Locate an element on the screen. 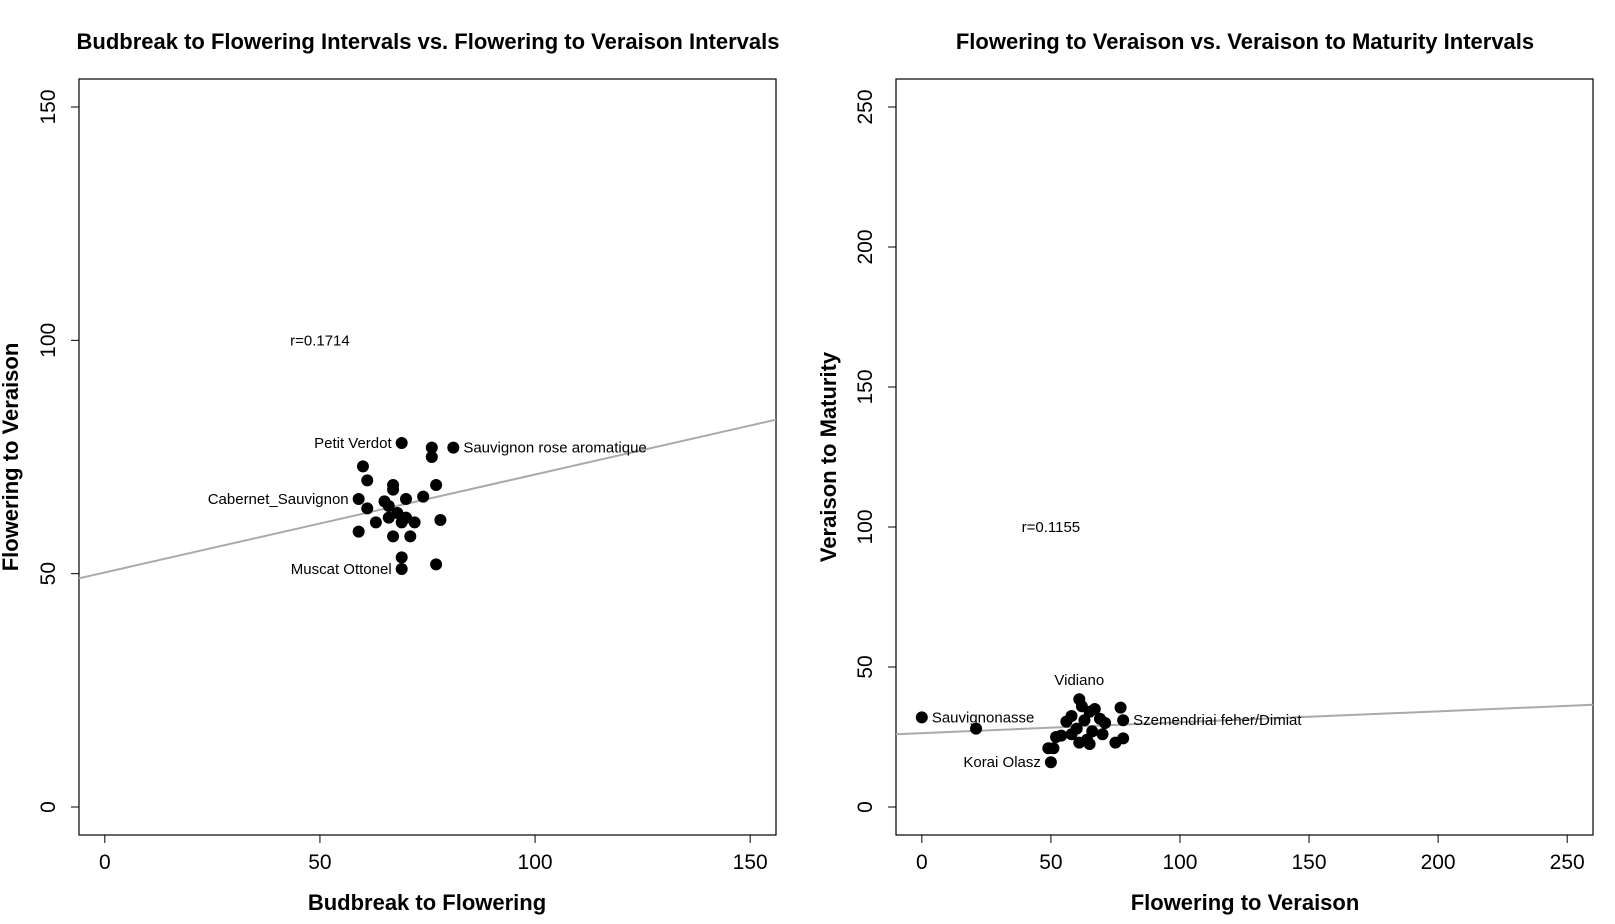 Image resolution: width=1615 pixels, height=924 pixels. x-tick-label: 200 is located at coordinates (1438, 862).